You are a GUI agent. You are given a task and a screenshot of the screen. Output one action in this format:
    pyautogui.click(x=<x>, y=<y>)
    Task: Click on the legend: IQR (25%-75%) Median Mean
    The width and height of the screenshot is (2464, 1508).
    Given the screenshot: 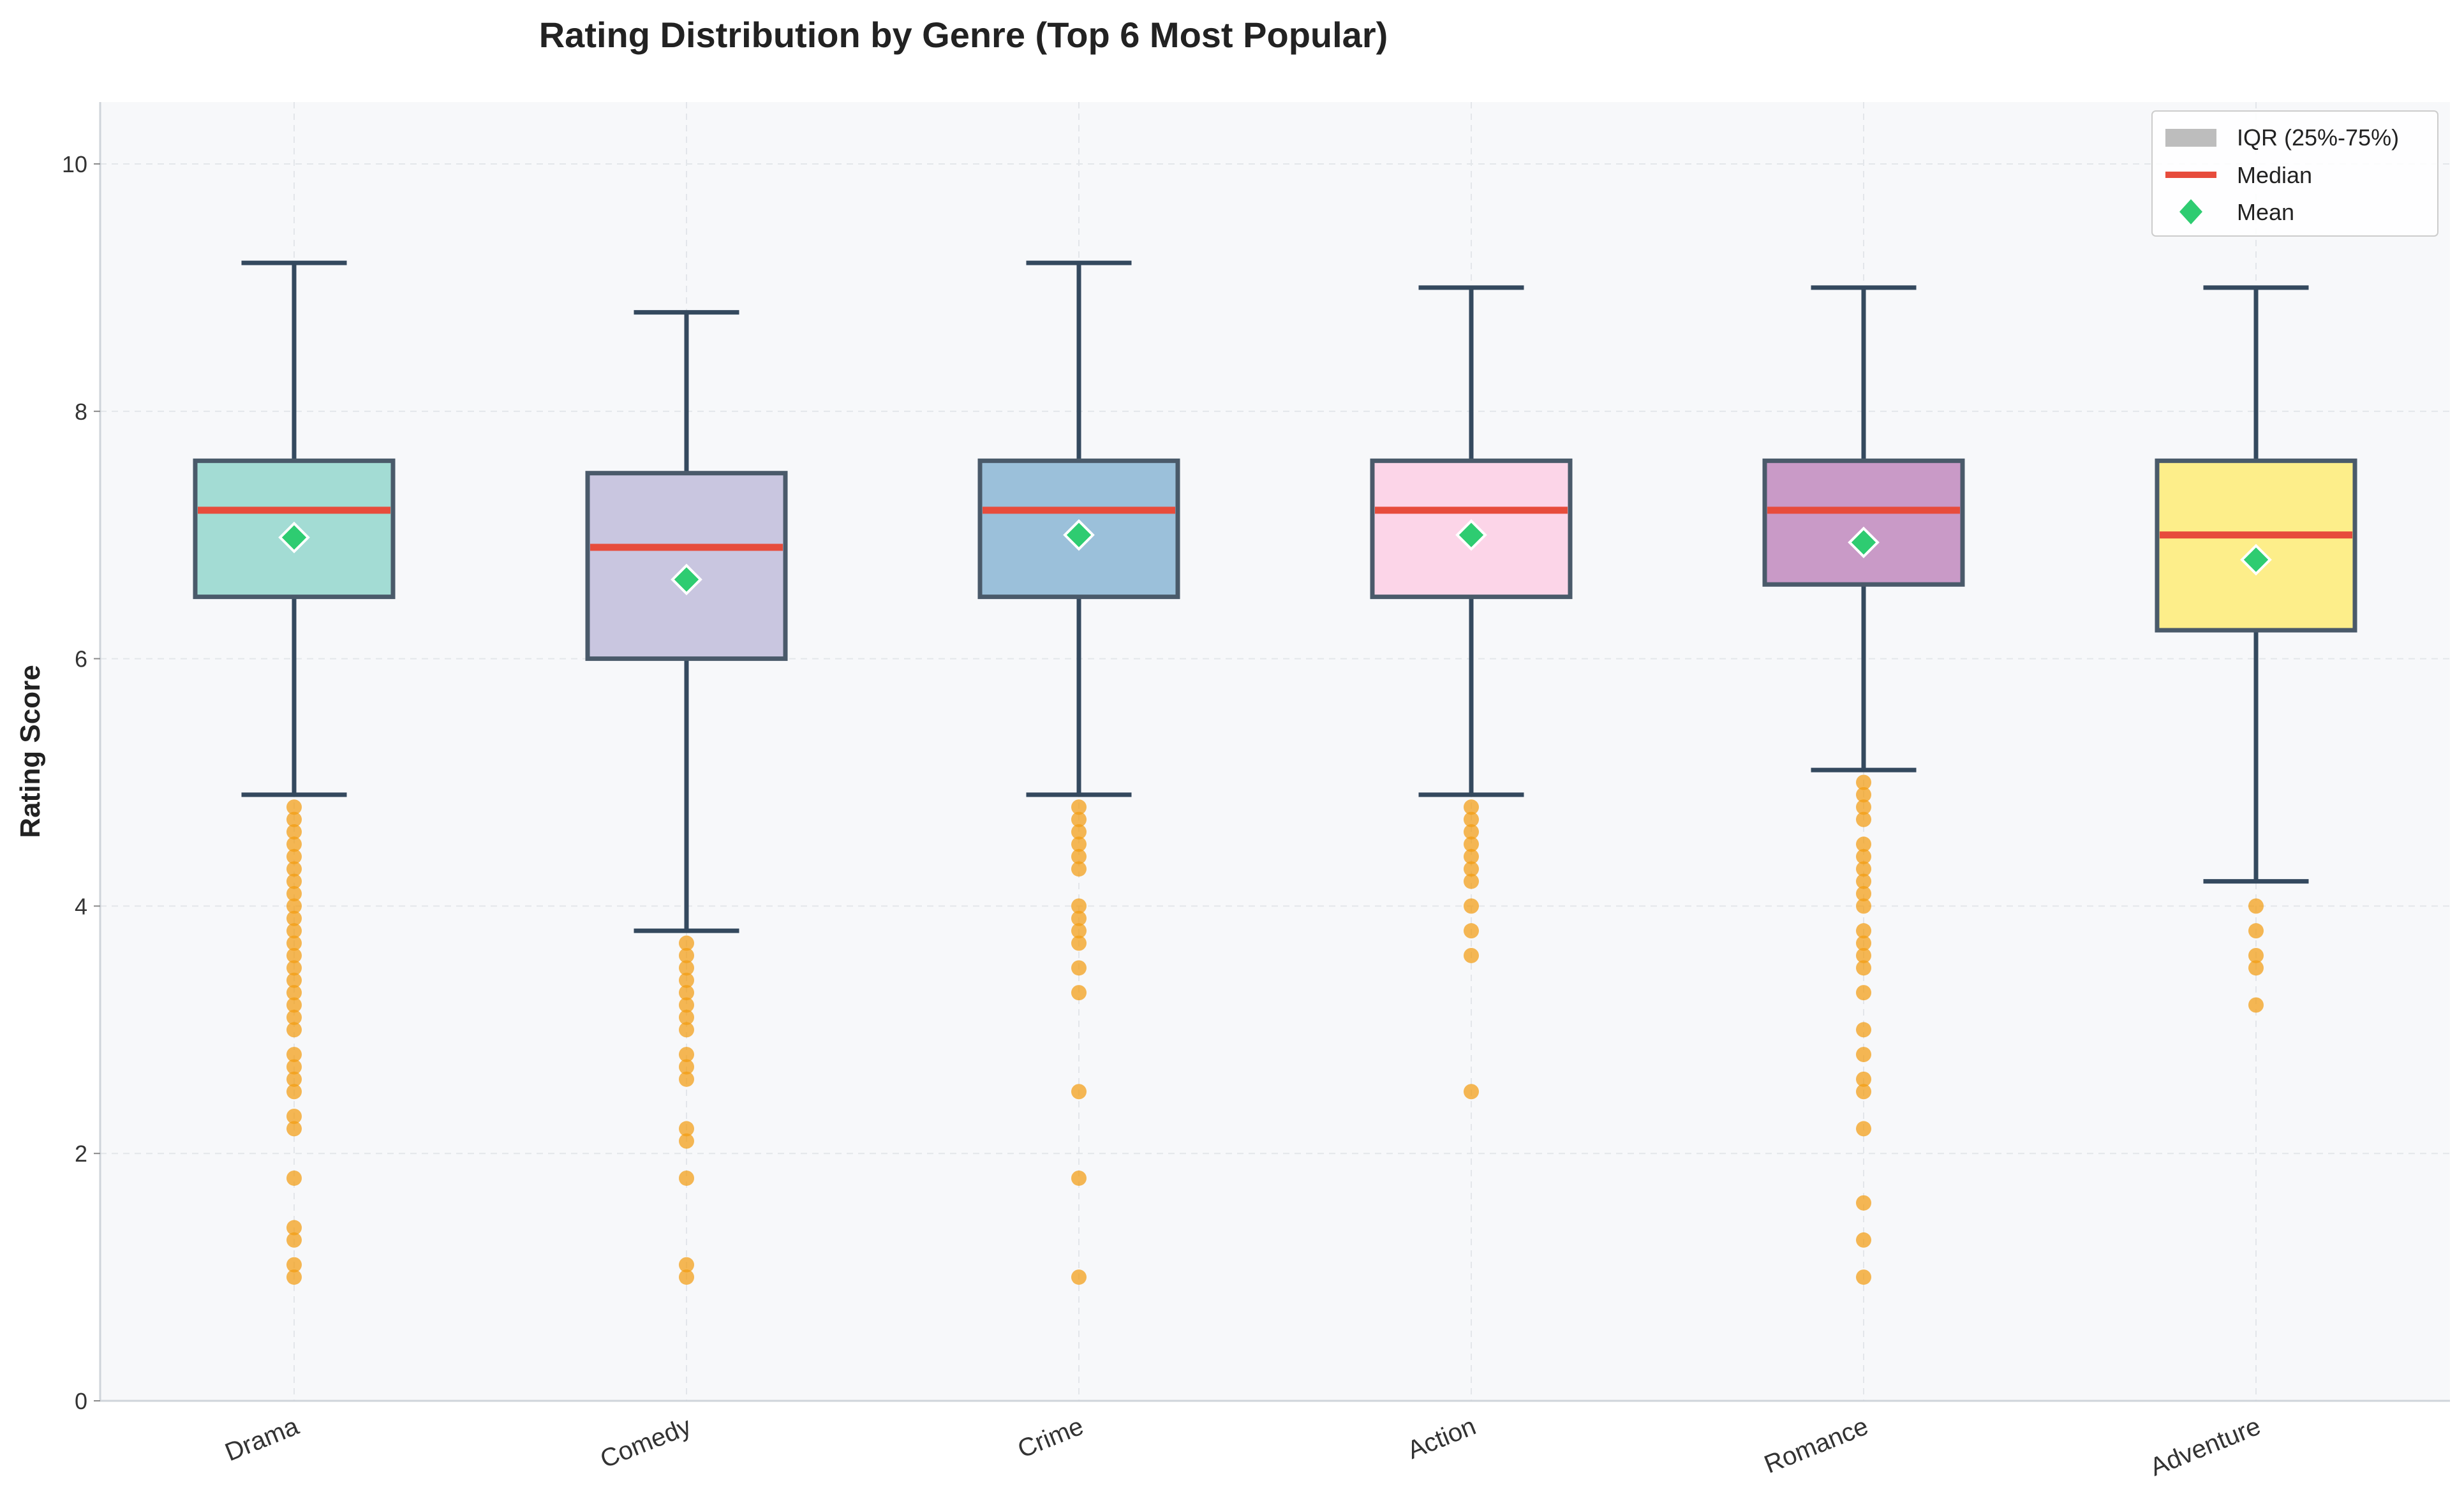 What is the action you would take?
    pyautogui.click(x=2295, y=173)
    